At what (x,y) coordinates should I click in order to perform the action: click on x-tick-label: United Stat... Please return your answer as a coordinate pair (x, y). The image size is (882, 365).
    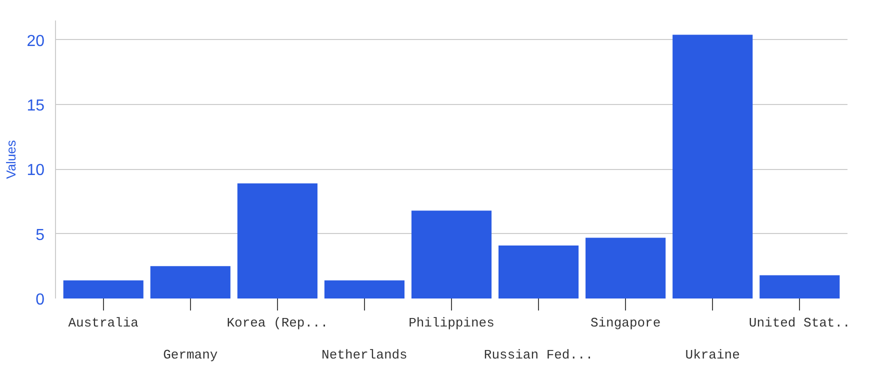
    Looking at the image, I should click on (799, 323).